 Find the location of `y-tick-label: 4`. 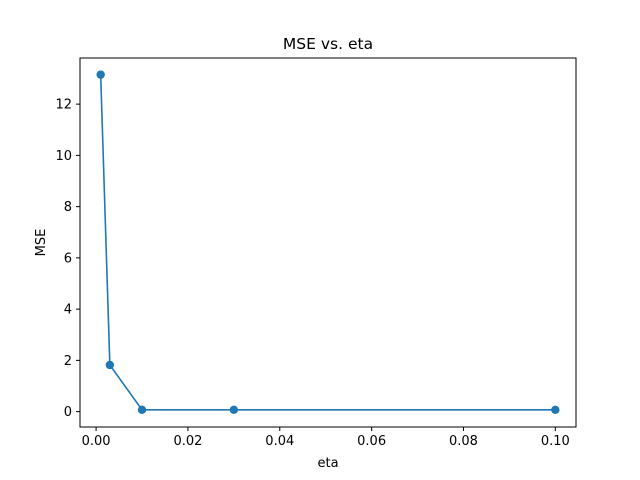

y-tick-label: 4 is located at coordinates (68, 310).